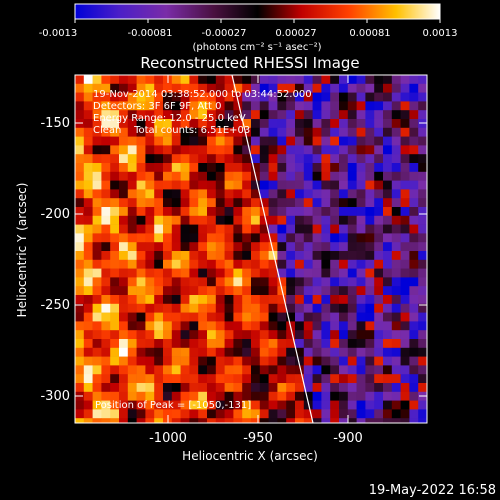 The image size is (500, 500). What do you see at coordinates (202, 94) in the screenshot?
I see `info-time: 19-Nov-2014 03:38:52.000 to 03:44:52.000` at bounding box center [202, 94].